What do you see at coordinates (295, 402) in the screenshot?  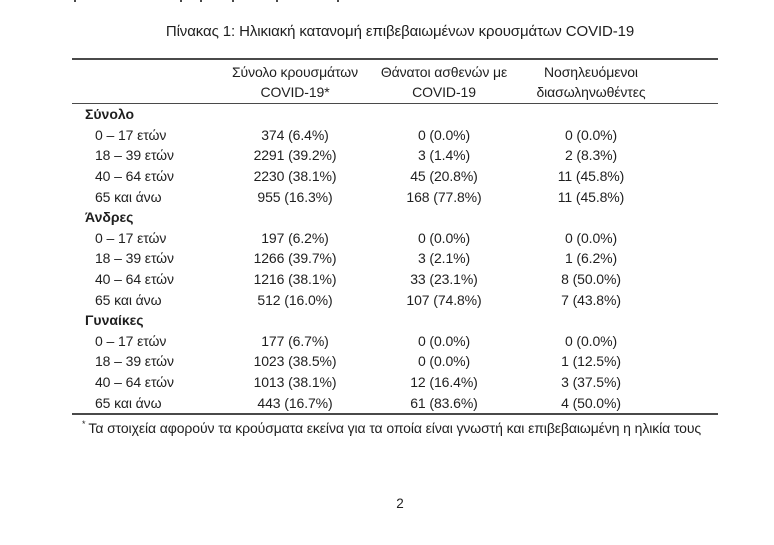 I see `cases-value: 443 (16.7%)` at bounding box center [295, 402].